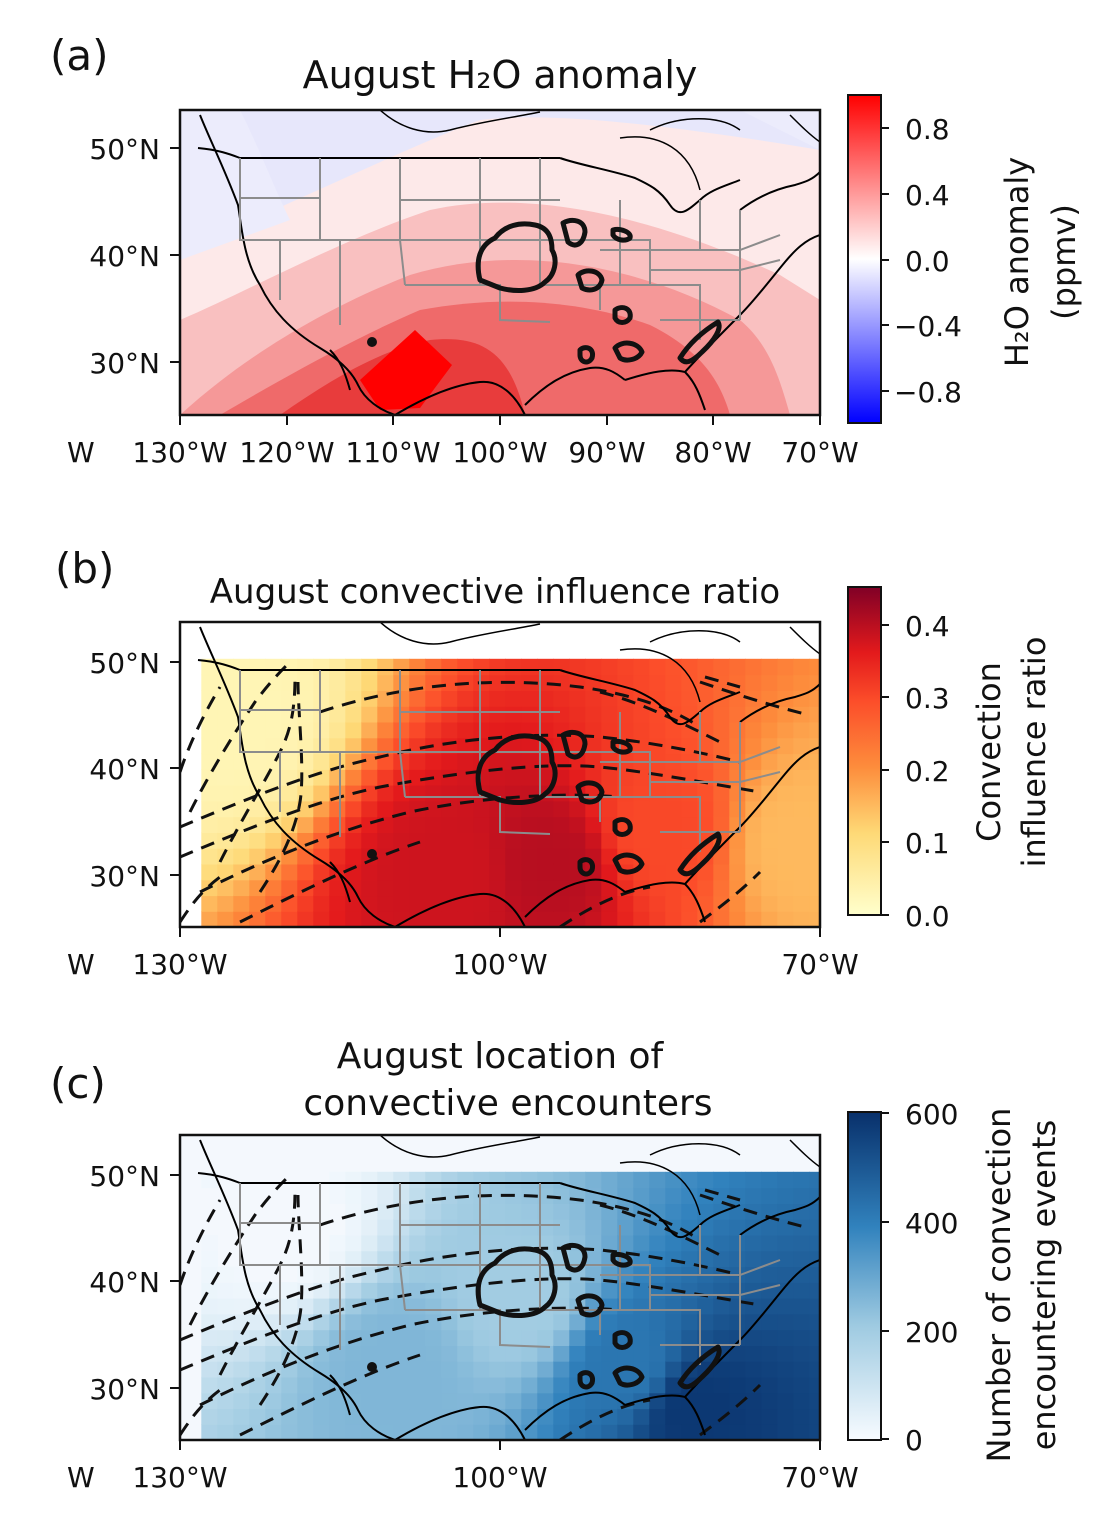 Image resolution: width=1119 pixels, height=1515 pixels. I want to click on panel-c-ytick-2: 30°N, so click(124, 1389).